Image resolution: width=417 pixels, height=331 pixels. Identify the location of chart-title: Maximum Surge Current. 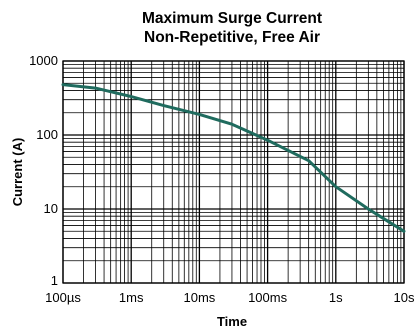
(232, 18).